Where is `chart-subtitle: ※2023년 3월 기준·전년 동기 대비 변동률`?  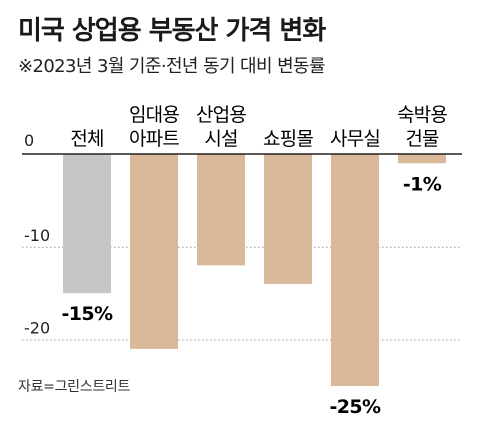
chart-subtitle: ※2023년 3월 기준·전년 동기 대비 변동률 is located at coordinates (172, 66).